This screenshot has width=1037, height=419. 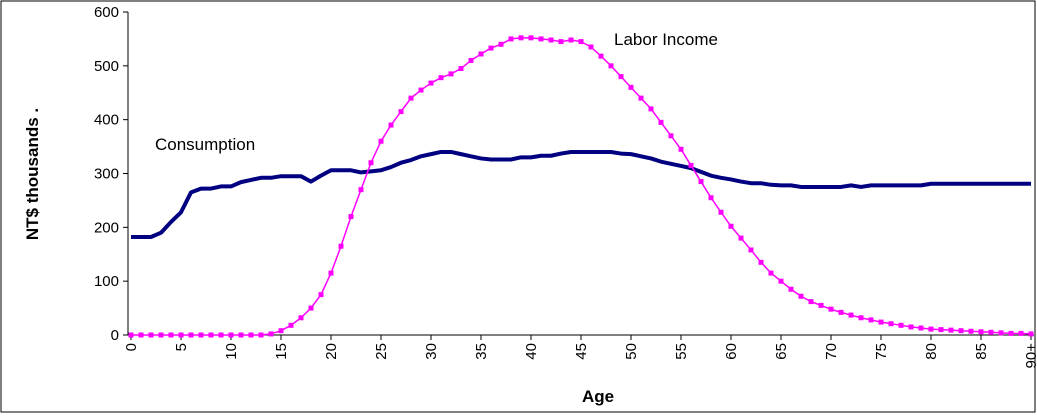 I want to click on x-tick-label: 55, so click(x=681, y=351).